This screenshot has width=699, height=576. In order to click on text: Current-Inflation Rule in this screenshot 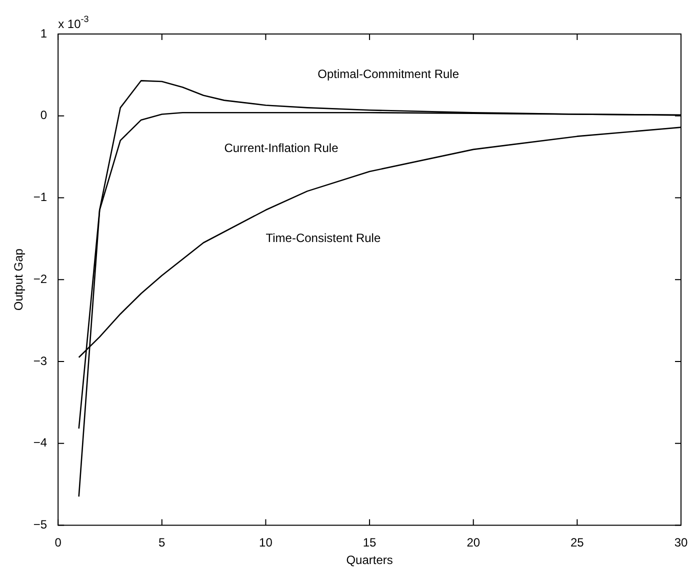, I will do `click(281, 147)`.